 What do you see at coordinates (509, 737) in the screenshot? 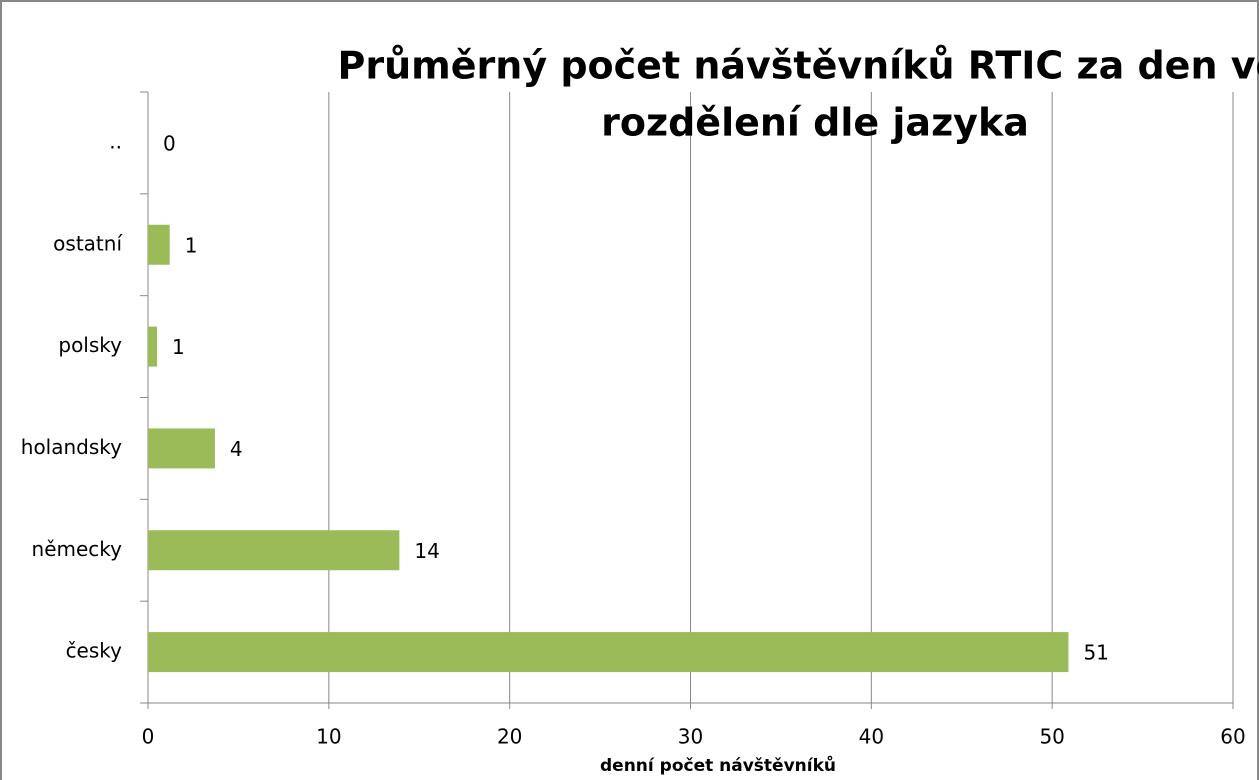
I see `x-tick-label: 20` at bounding box center [509, 737].